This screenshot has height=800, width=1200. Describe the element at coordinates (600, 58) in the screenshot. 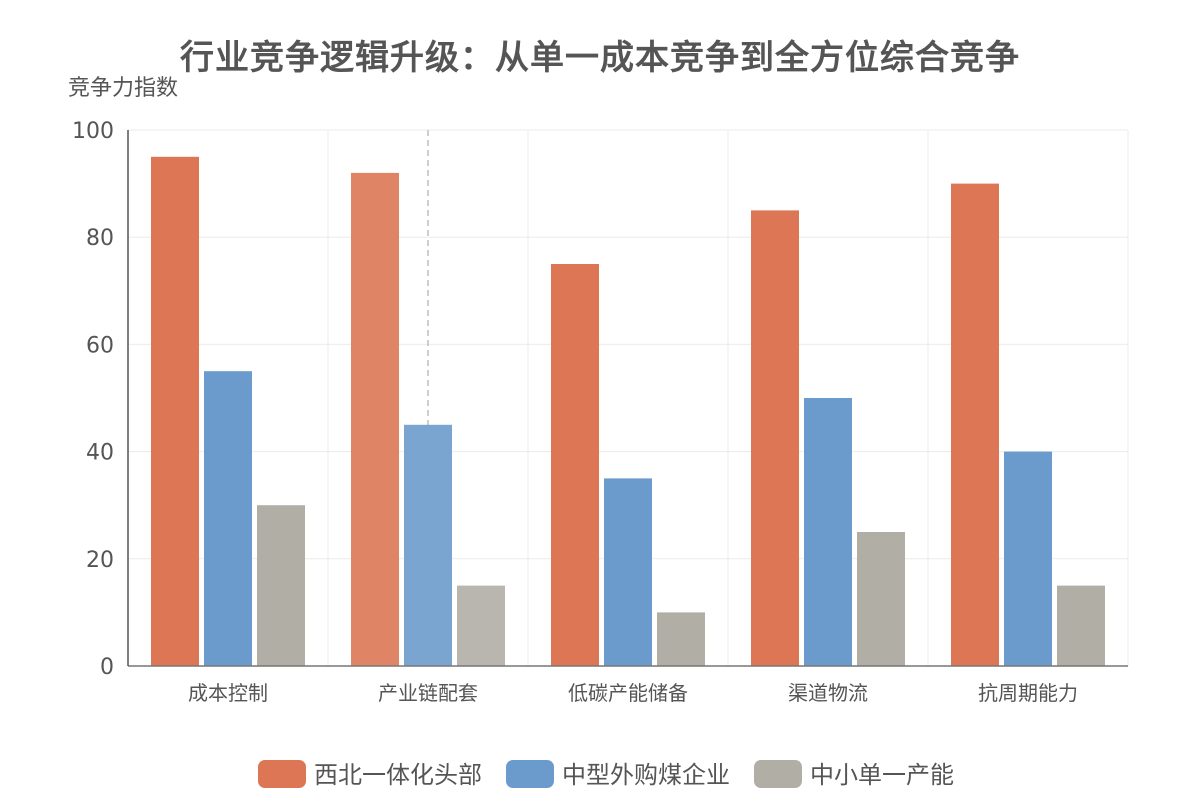

I see `chart-title: 行业竞争逻辑升级：从单一成本竞争到全方位综合竞争` at that location.